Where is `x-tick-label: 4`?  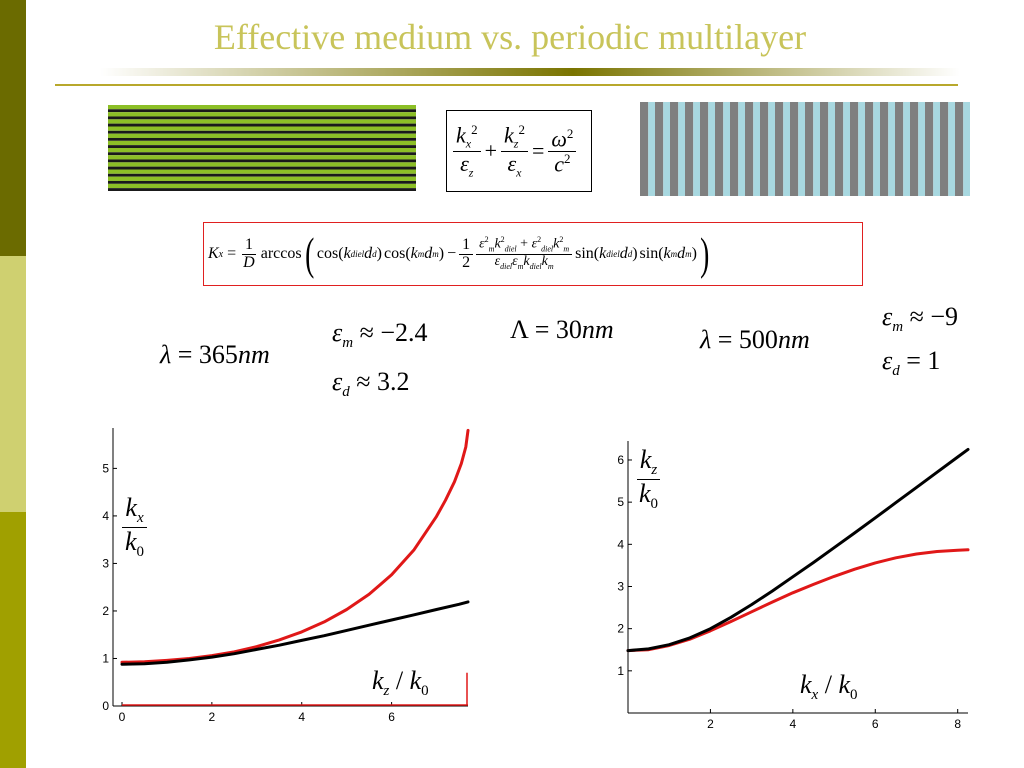 x-tick-label: 4 is located at coordinates (793, 724).